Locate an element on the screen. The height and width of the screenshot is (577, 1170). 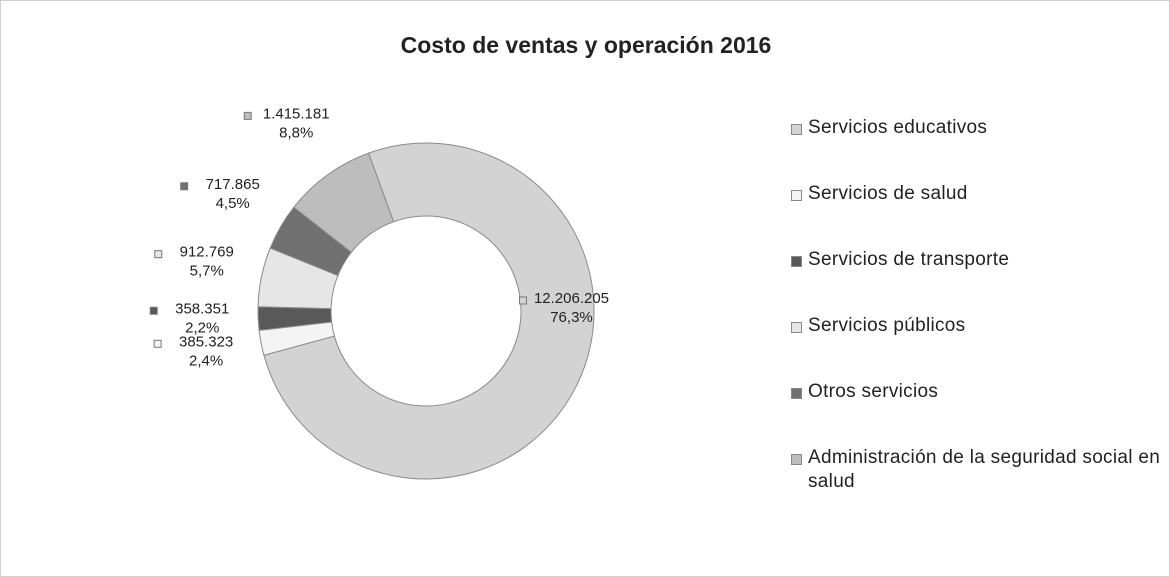
donut-slice is located at coordinates (344, 203).